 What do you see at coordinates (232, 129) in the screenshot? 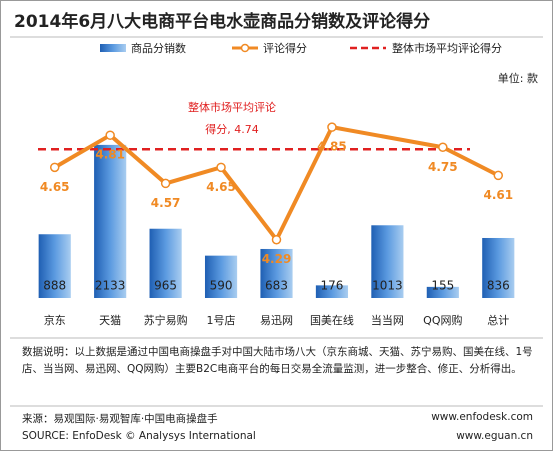
I see `reference-label: 得分, 4.74` at bounding box center [232, 129].